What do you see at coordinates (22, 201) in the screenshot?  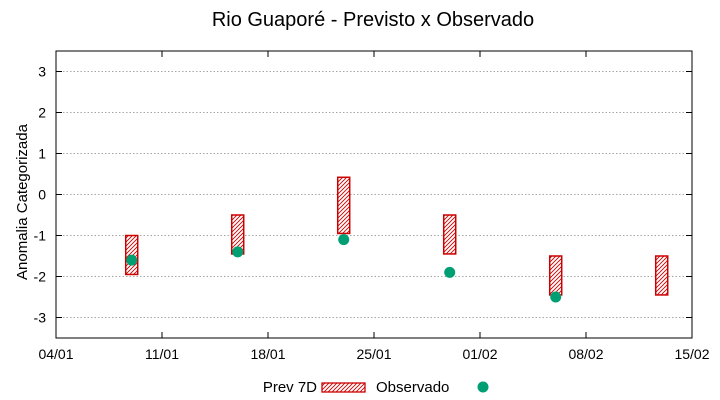 I see `y-axis-label: Anomalia Categorizada` at bounding box center [22, 201].